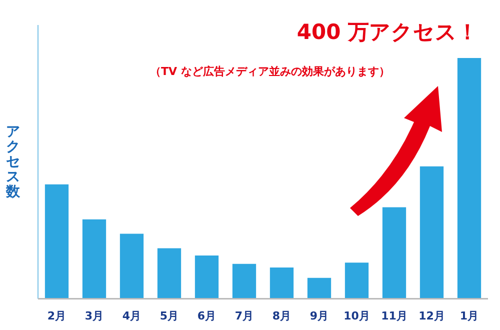 The image size is (500, 330). What do you see at coordinates (244, 315) in the screenshot?
I see `x-tick-label: 7月` at bounding box center [244, 315].